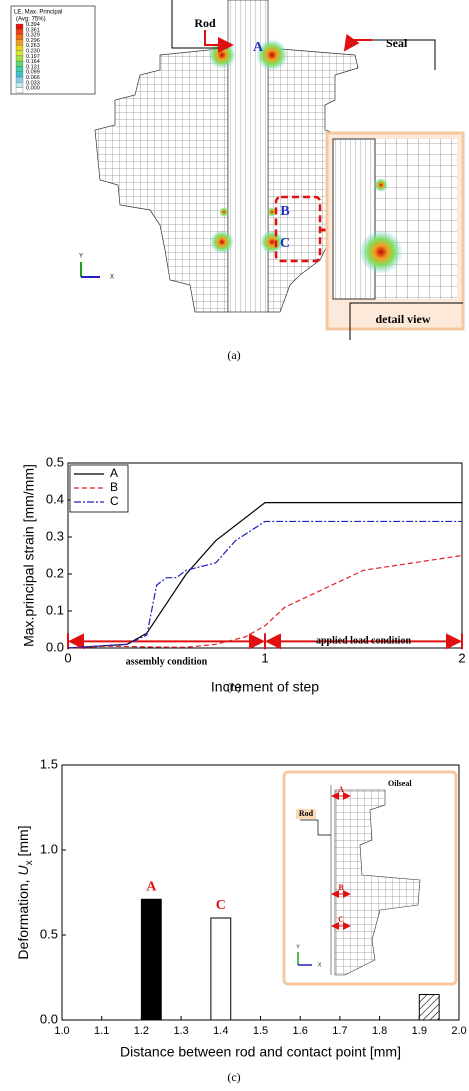  I want to click on legend-label: A, so click(114, 473).